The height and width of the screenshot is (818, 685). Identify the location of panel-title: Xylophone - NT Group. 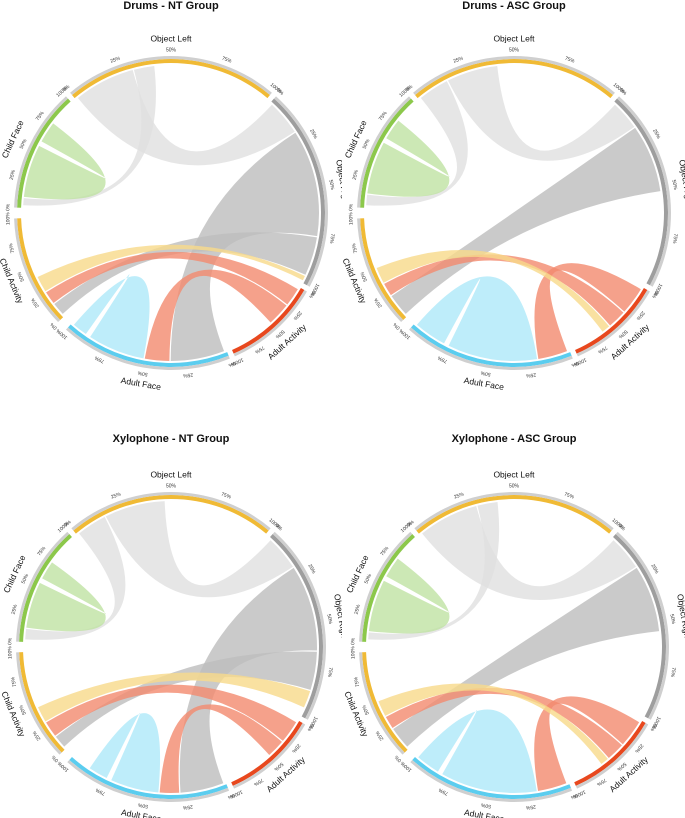
(171, 439).